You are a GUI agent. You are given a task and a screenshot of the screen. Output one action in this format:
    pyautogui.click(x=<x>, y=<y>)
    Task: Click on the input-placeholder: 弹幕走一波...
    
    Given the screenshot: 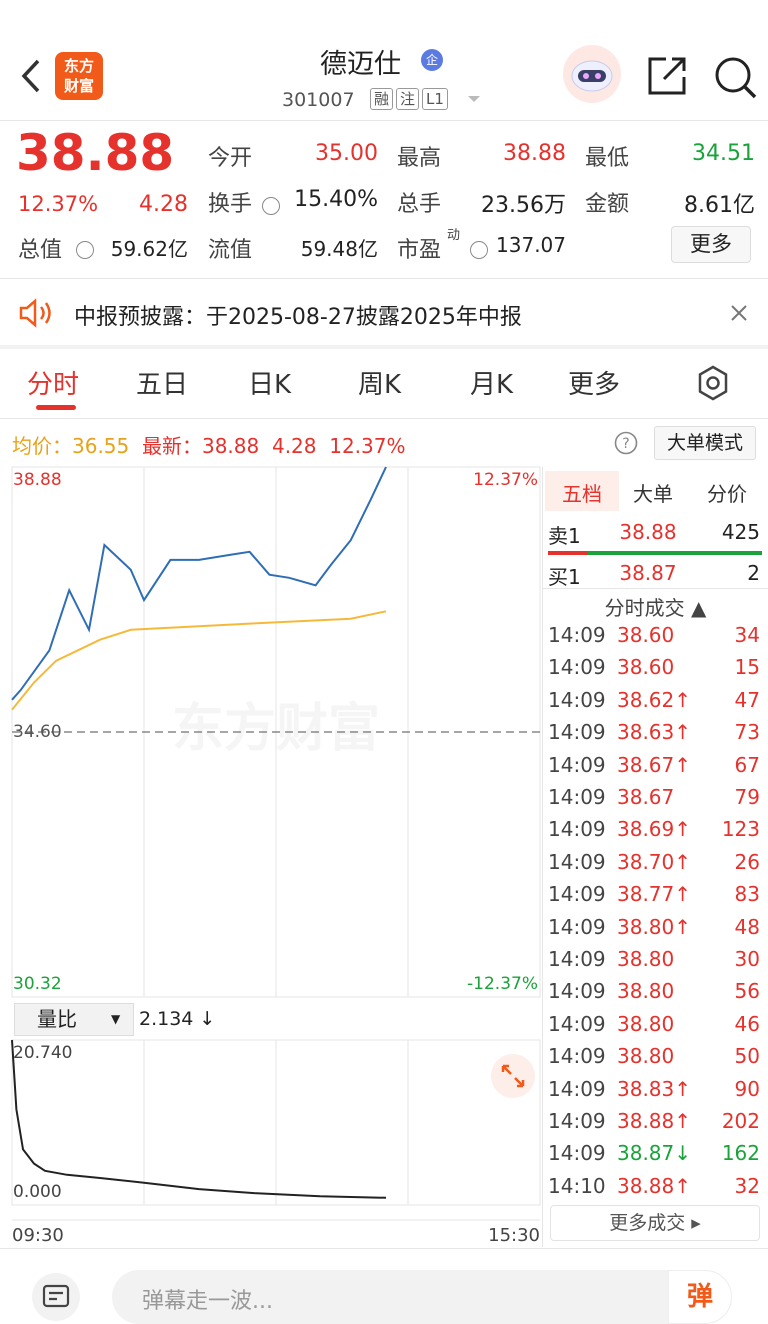 What is the action you would take?
    pyautogui.click(x=207, y=1301)
    